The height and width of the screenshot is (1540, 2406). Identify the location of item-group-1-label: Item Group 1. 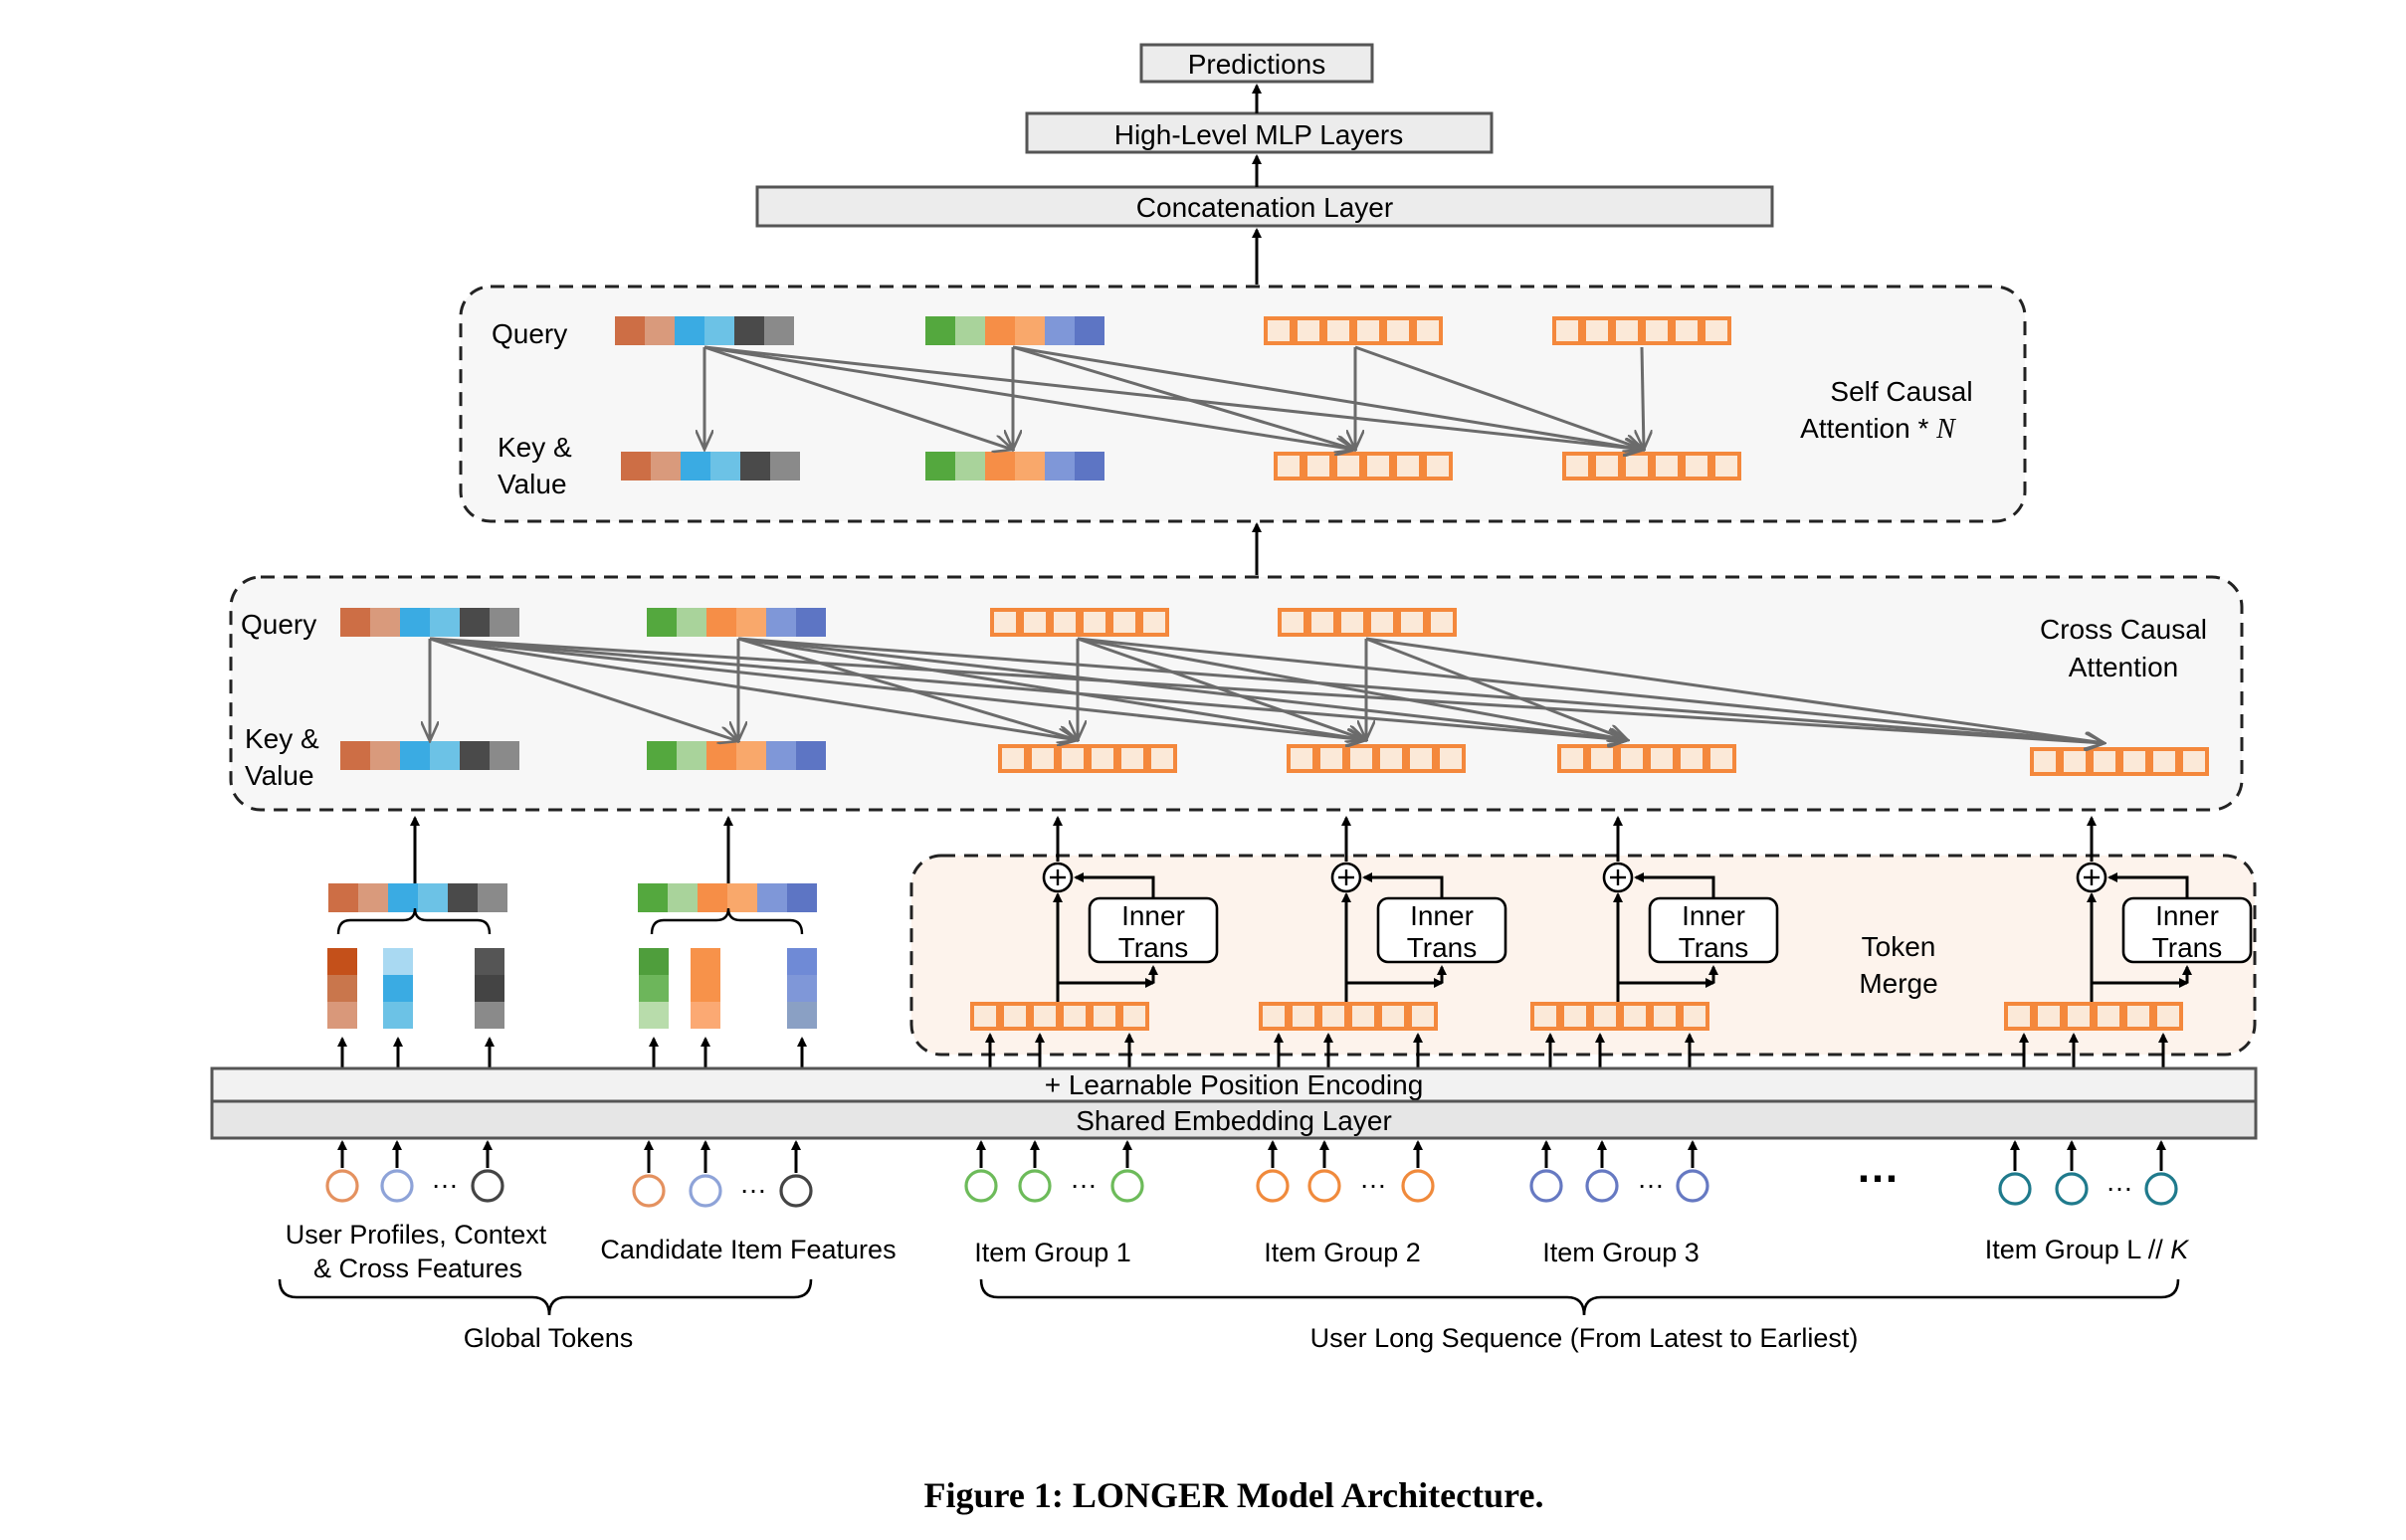
(1052, 1252).